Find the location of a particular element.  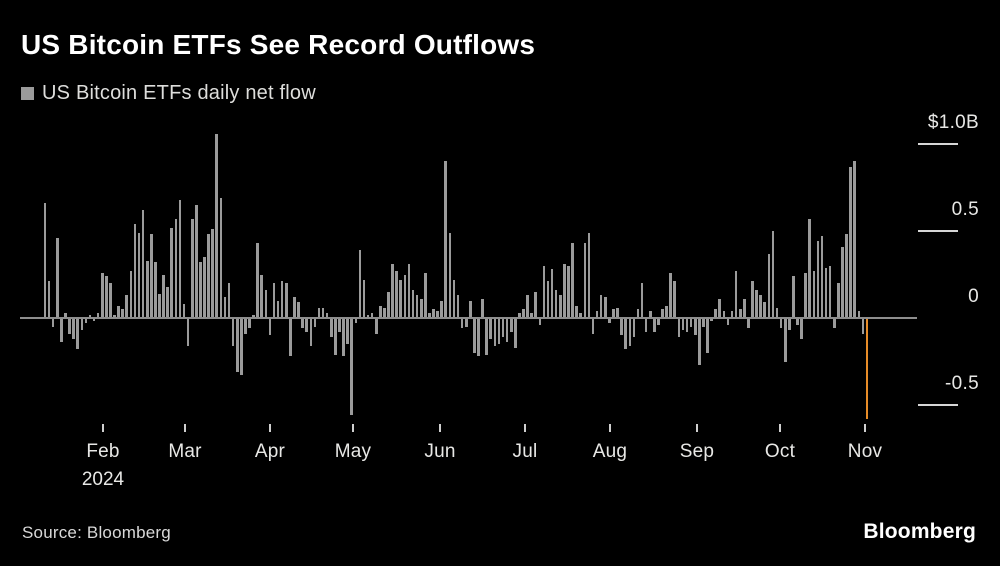

legend: US Bitcoin ETFs daily net flow is located at coordinates (168, 92).